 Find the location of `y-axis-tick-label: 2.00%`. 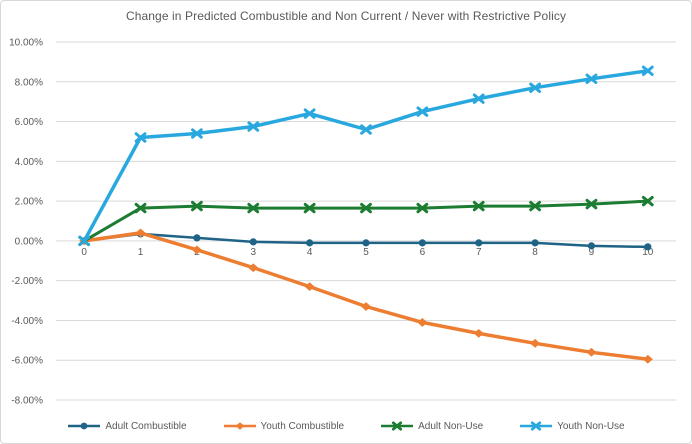

y-axis-tick-label: 2.00% is located at coordinates (29, 202).